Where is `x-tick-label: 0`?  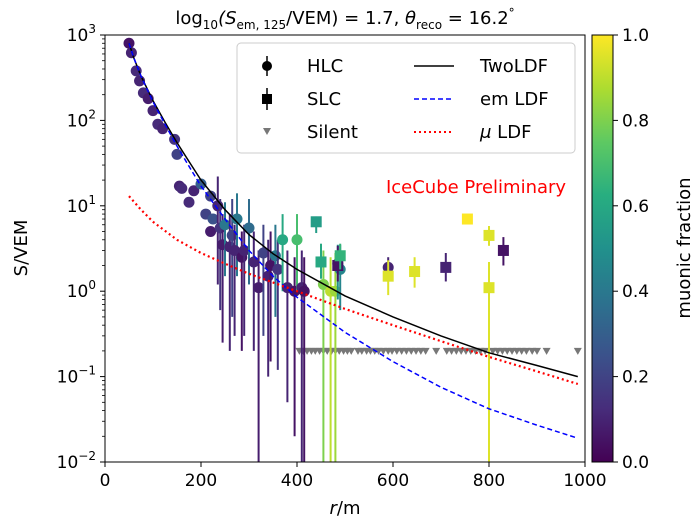
x-tick-label: 0 is located at coordinates (105, 481).